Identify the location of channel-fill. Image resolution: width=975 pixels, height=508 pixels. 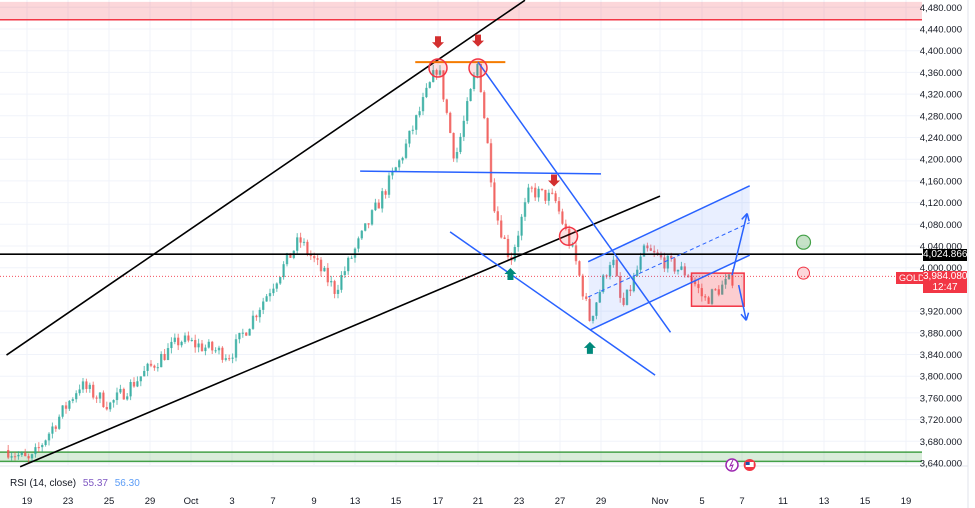
(669, 258).